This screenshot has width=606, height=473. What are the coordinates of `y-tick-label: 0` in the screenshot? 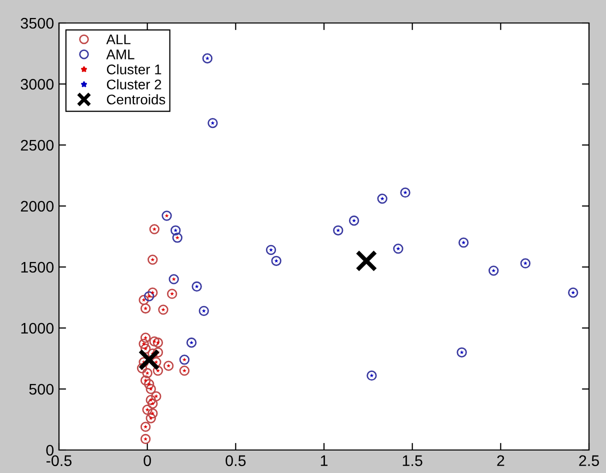 It's located at (50, 450).